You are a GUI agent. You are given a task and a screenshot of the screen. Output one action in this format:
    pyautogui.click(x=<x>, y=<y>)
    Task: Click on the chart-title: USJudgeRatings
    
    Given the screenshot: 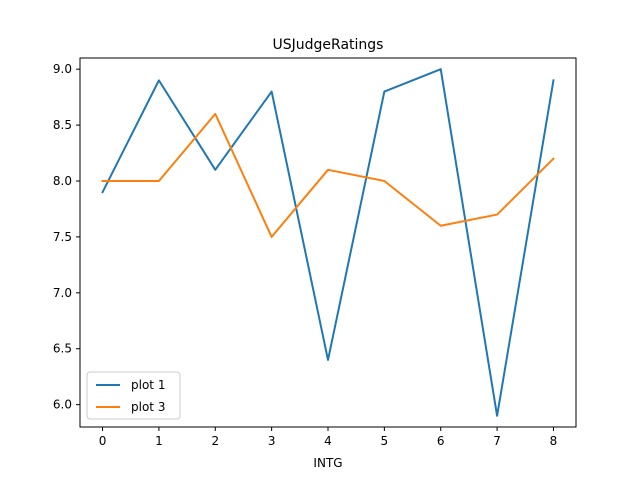 What is the action you would take?
    pyautogui.click(x=328, y=45)
    